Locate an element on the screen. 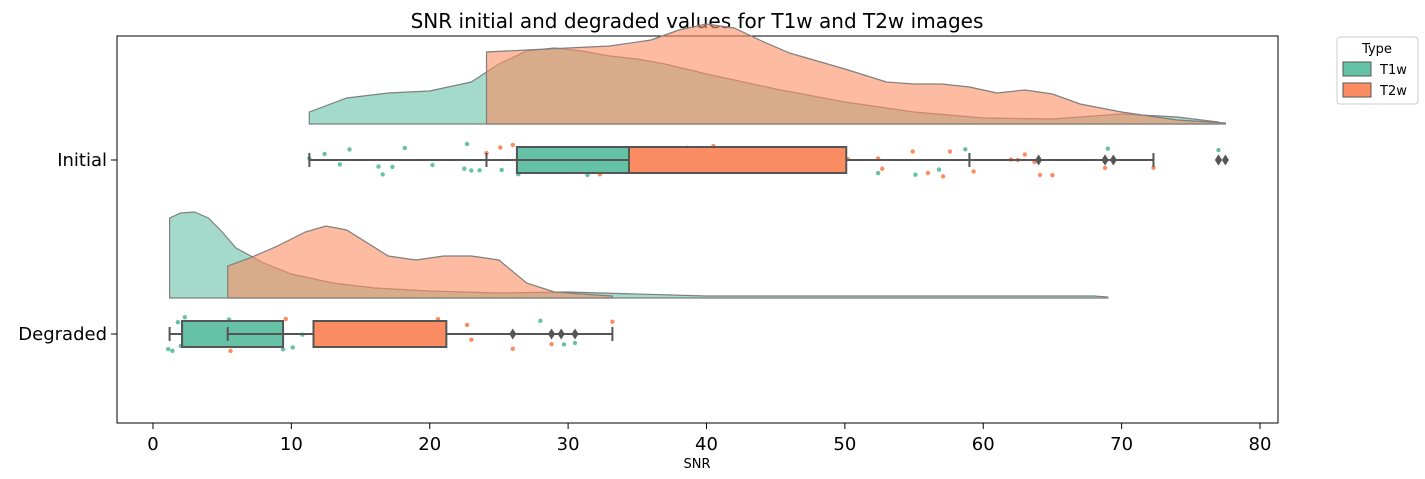 The width and height of the screenshot is (1425, 479). x-tick-label: 50 is located at coordinates (844, 444).